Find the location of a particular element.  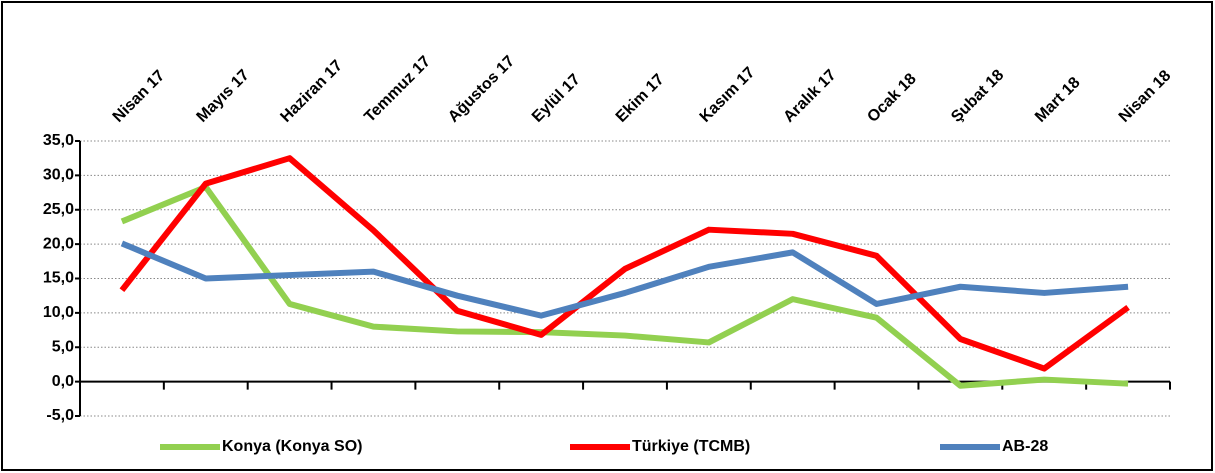

y-tick-label: 35,0 is located at coordinates (58, 140).